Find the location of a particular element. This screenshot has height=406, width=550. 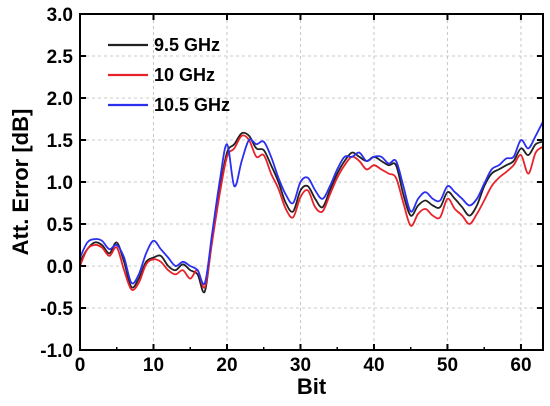

legend-label: 9.5 GHz is located at coordinates (187, 45).